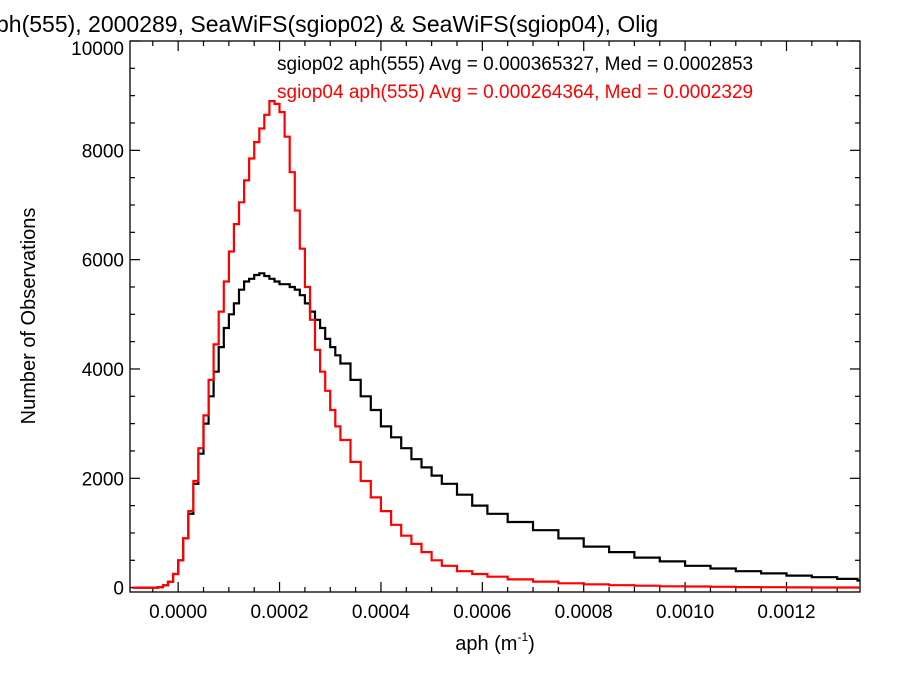 The width and height of the screenshot is (900, 675). What do you see at coordinates (103, 479) in the screenshot?
I see `y-tick-label: 2000` at bounding box center [103, 479].